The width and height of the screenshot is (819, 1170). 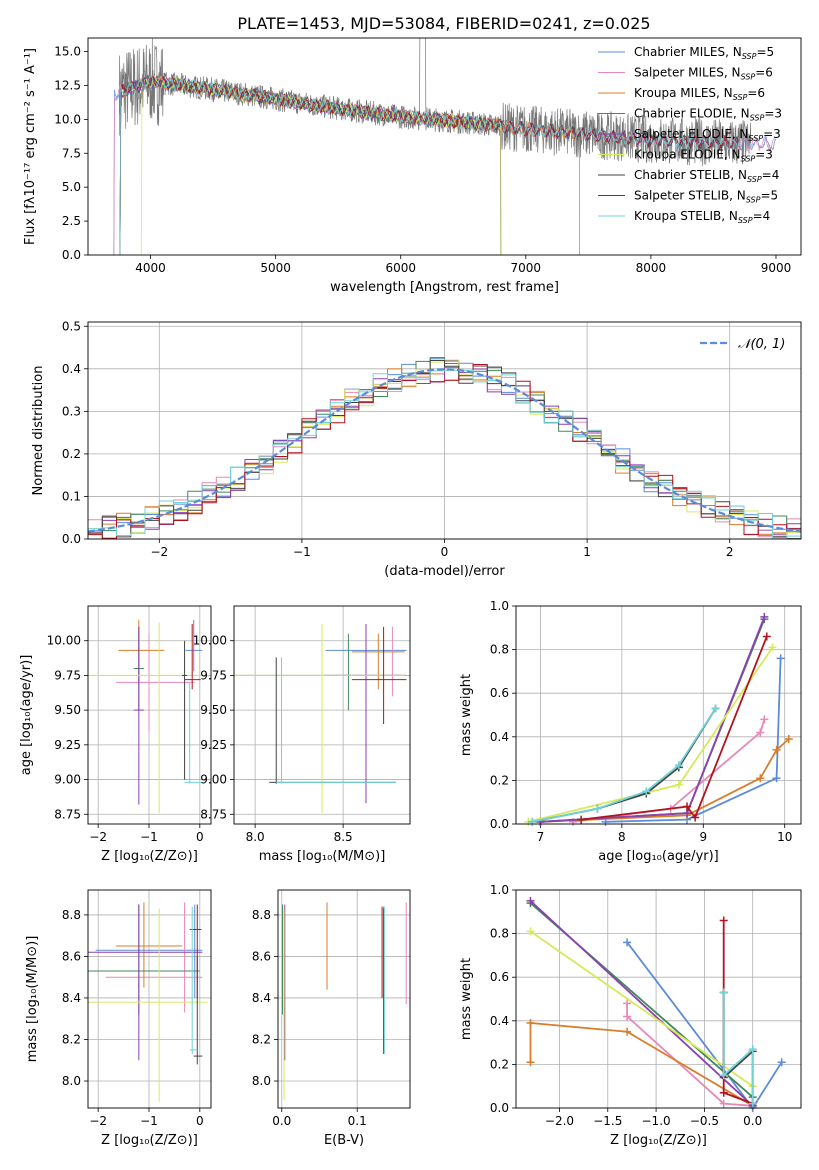 What do you see at coordinates (281, 1121) in the screenshot?
I see `x-tick-label: 0.0` at bounding box center [281, 1121].